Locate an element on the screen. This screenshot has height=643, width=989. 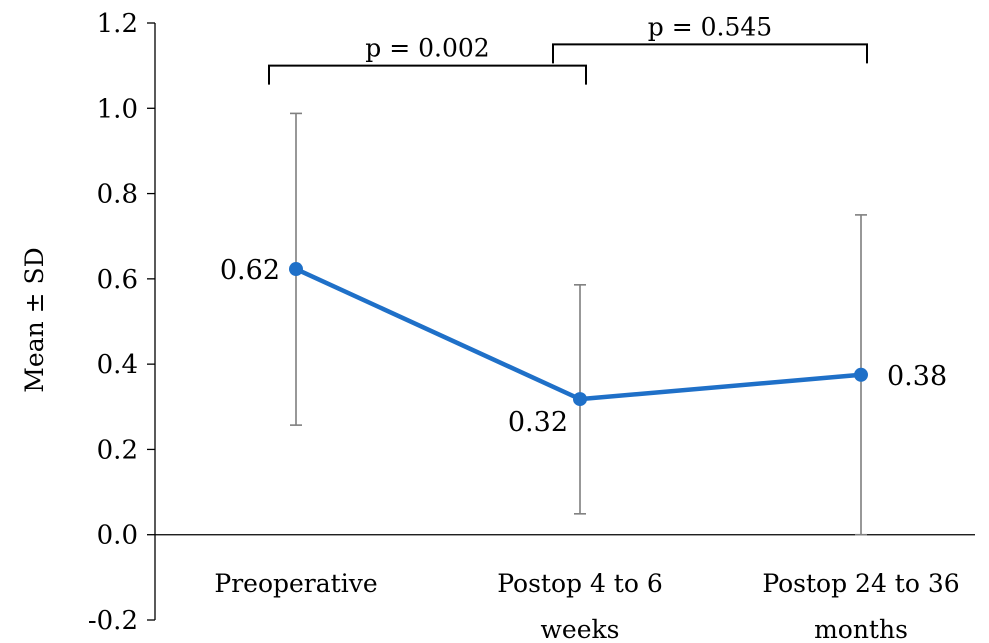
y-tick-label: -0.2 is located at coordinates (113, 621).